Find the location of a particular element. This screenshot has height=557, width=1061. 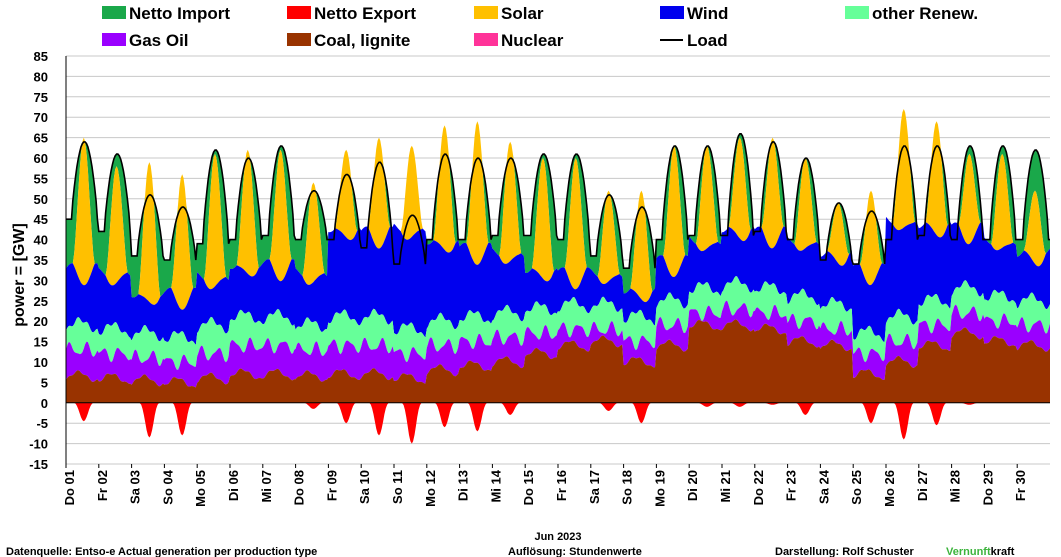

legend-label-8: Load is located at coordinates (707, 40).